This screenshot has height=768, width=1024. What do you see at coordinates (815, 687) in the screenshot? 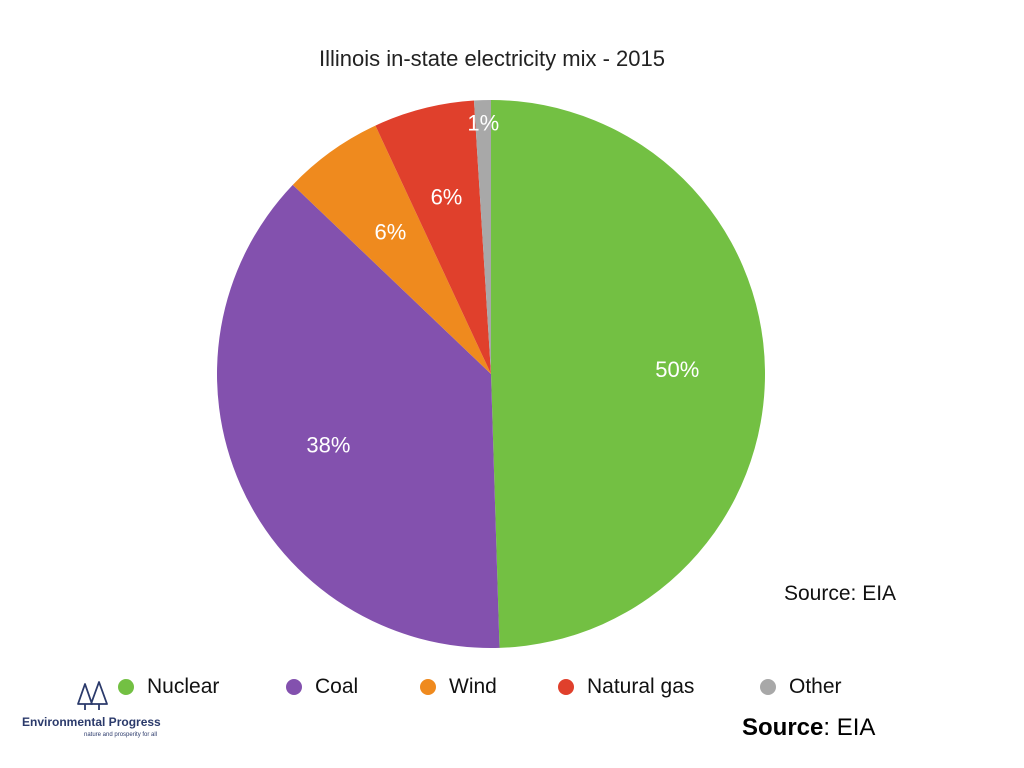
I see `legend-label-other: Other` at bounding box center [815, 687].